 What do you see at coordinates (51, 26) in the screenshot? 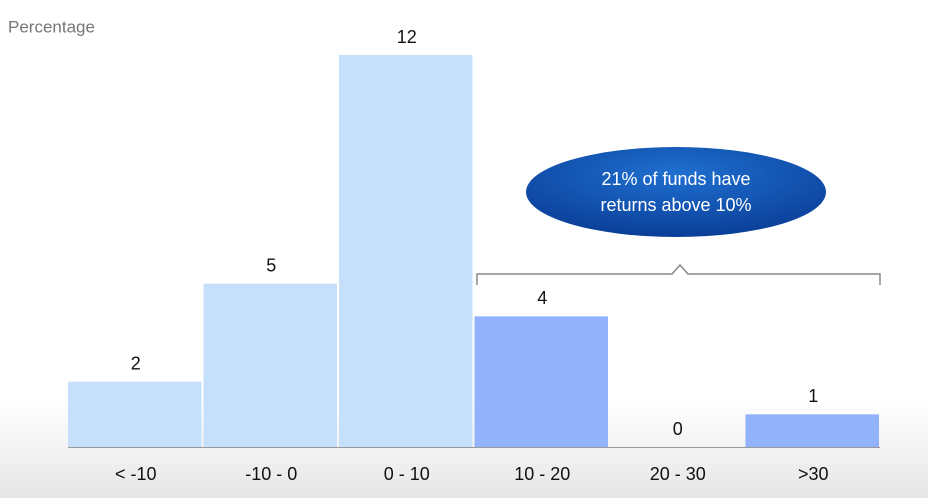
I see `axis-label: Percentage` at bounding box center [51, 26].